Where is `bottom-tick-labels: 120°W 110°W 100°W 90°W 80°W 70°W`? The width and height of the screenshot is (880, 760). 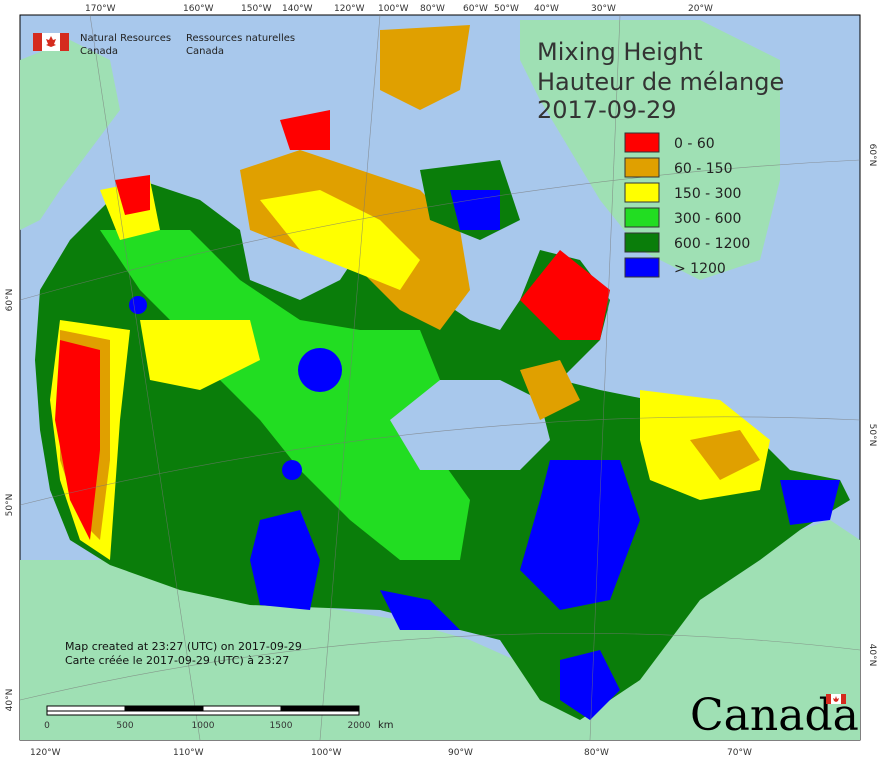
bottom-tick-labels: 120°W 110°W 100°W 90°W 80°W 70°W is located at coordinates (391, 753).